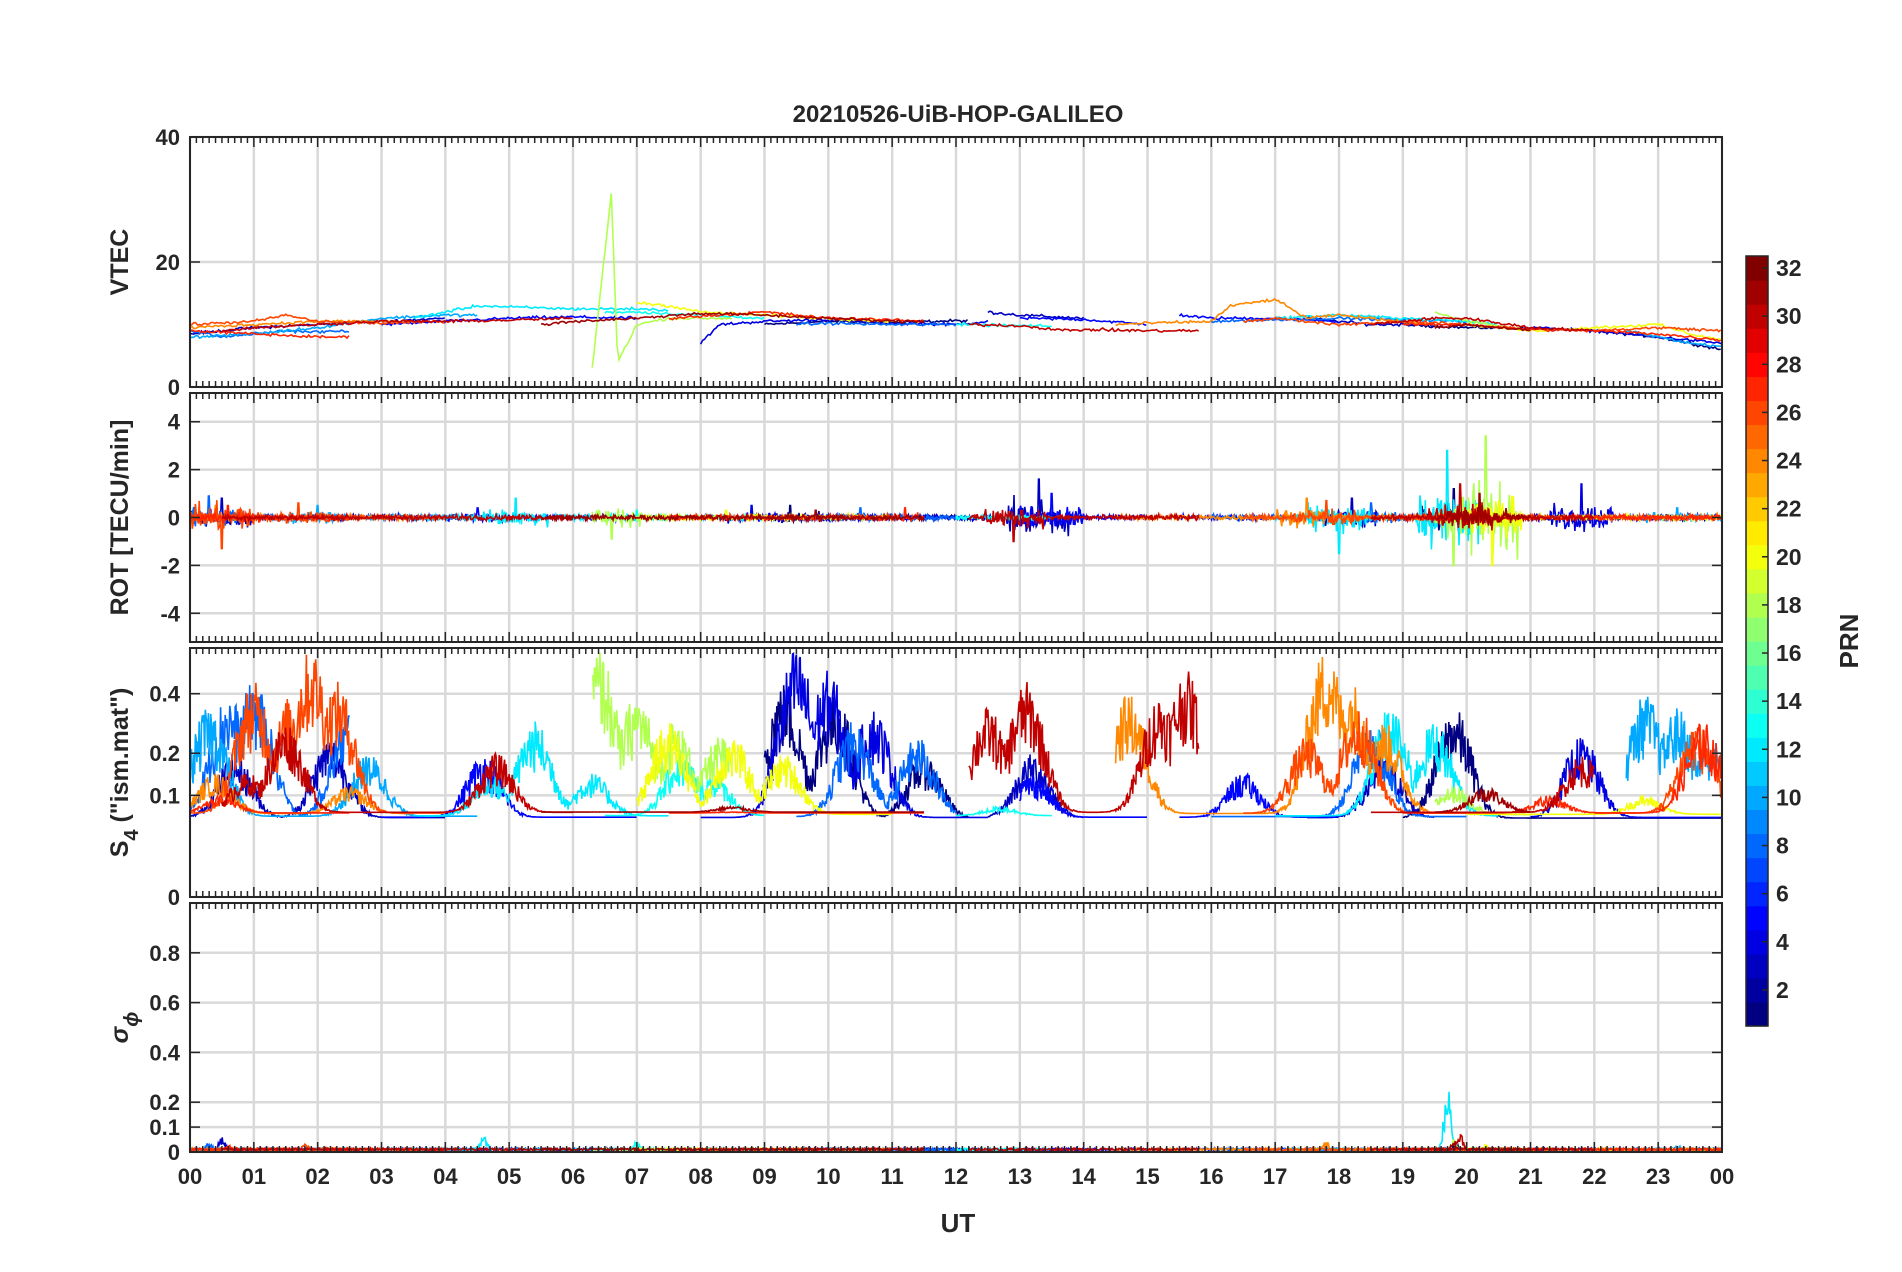  I want to click on x-axis-label: UT, so click(958, 1223).